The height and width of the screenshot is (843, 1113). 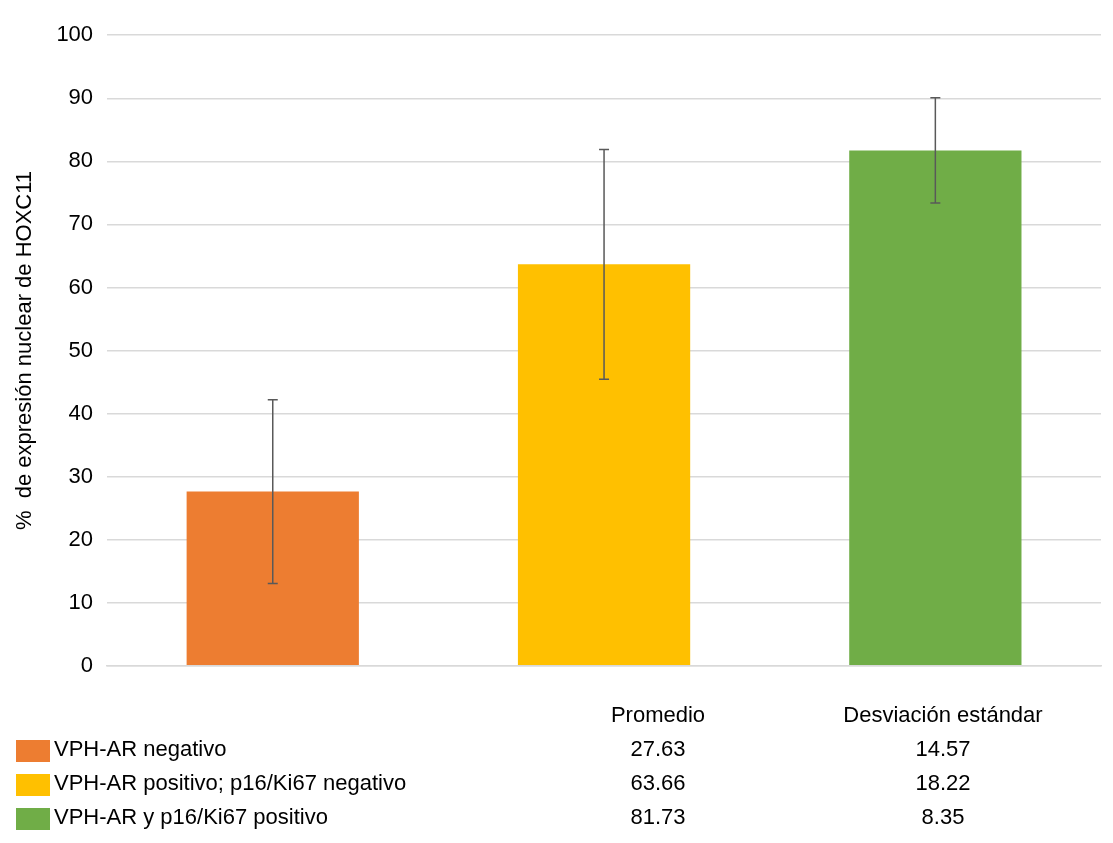 I want to click on text: 63.66, so click(x=658, y=783).